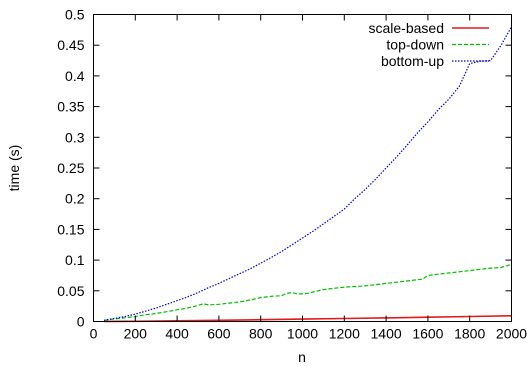 The image size is (527, 367). Describe the element at coordinates (70, 168) in the screenshot. I see `y-tick-label: 0.25` at that location.